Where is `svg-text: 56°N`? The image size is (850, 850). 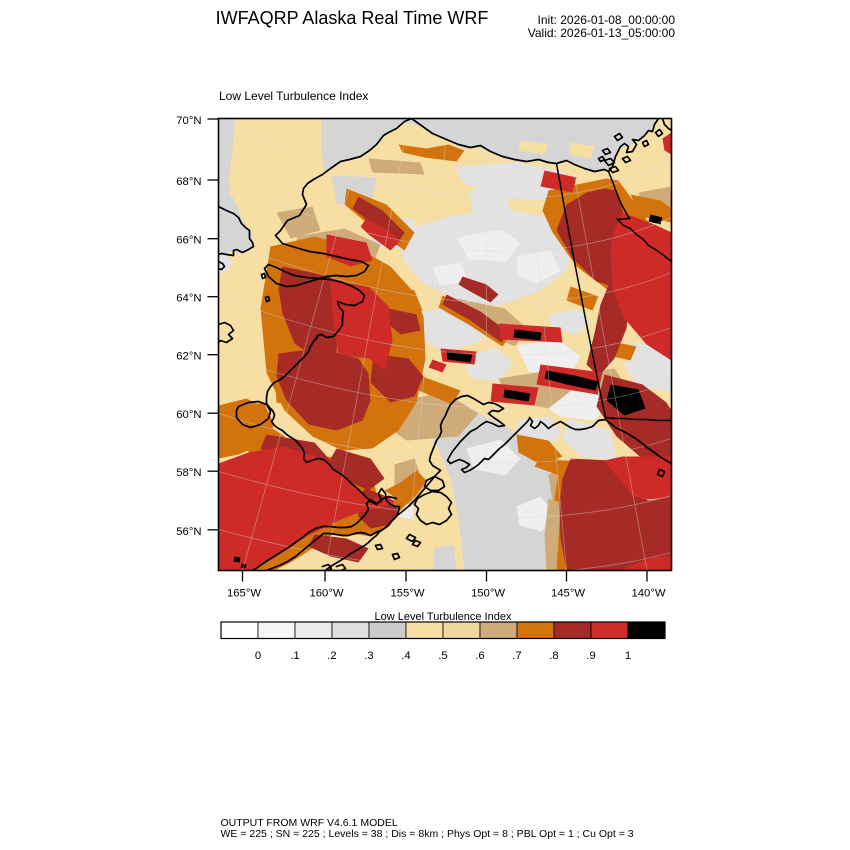 svg-text: 56°N is located at coordinates (188, 532).